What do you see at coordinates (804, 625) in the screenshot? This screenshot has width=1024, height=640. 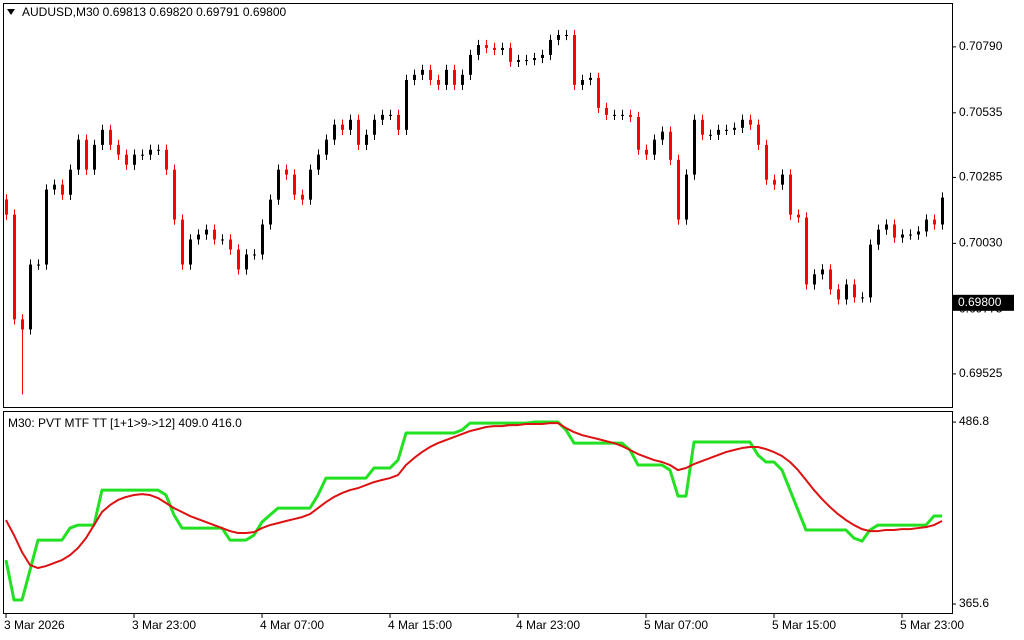 I see `x-tick-label: 5 Mar 15:00` at bounding box center [804, 625].